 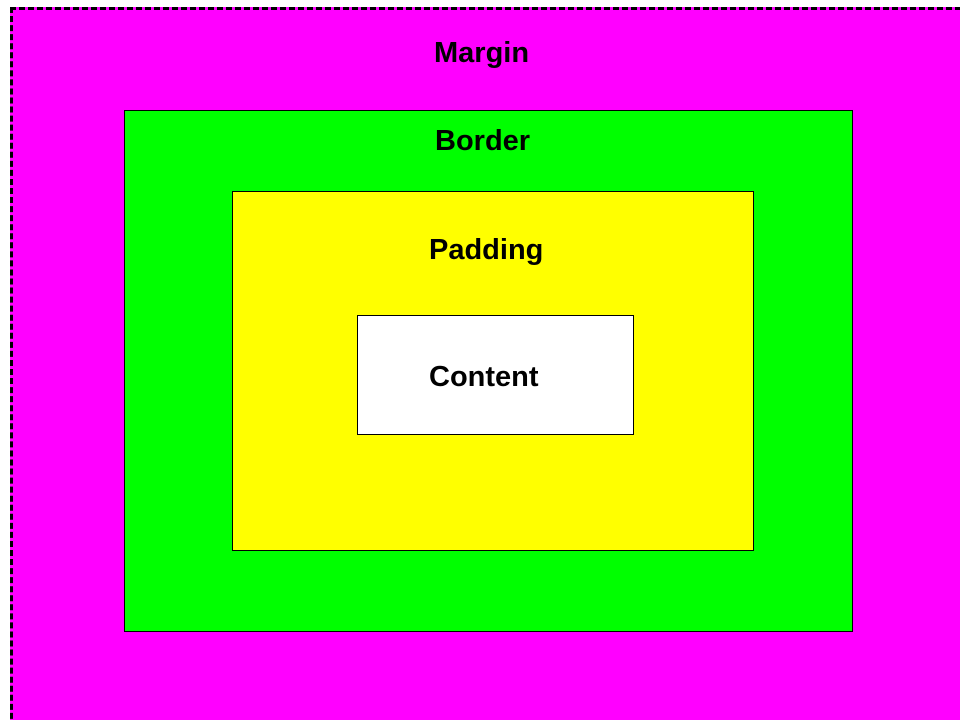 I want to click on margin-label: Margin, so click(x=482, y=53).